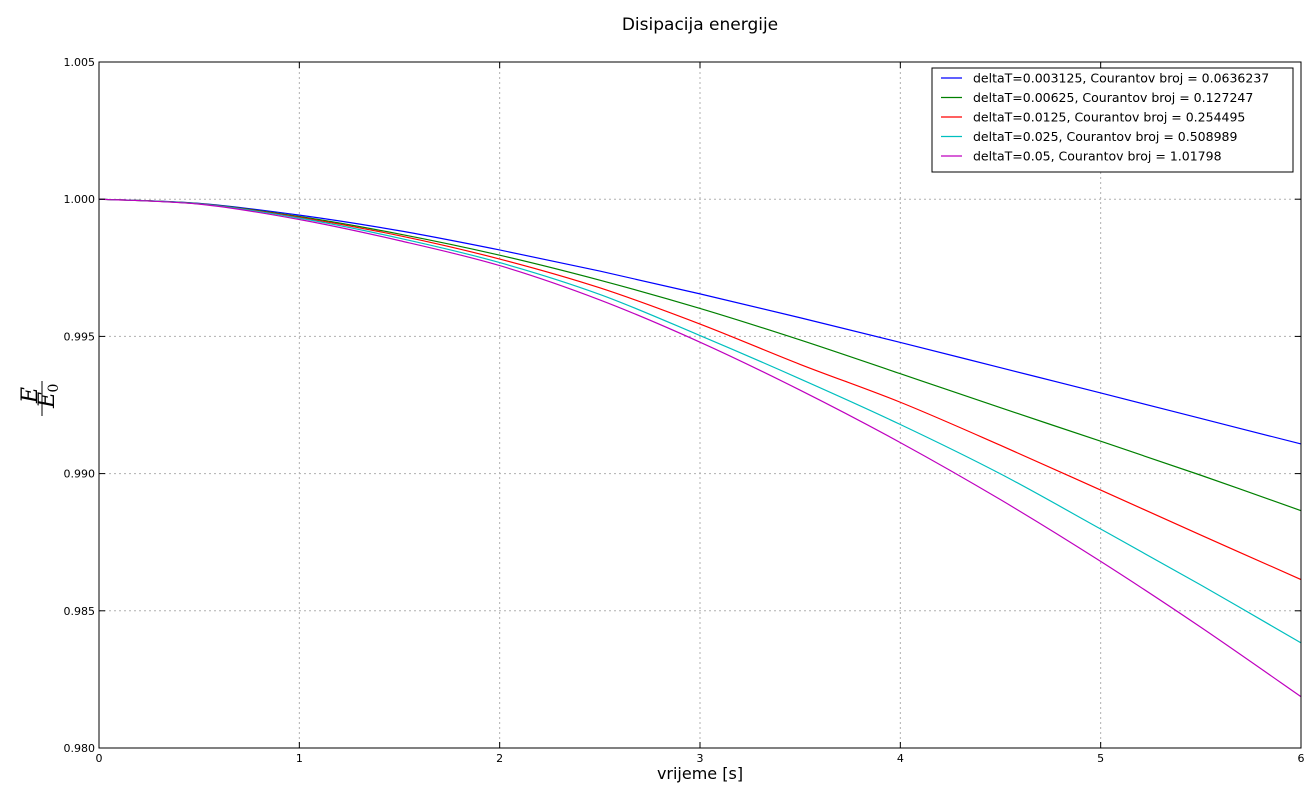 The width and height of the screenshot is (1316, 785). Describe the element at coordinates (54, 388) in the screenshot. I see `y-label-subscript: 0` at that location.